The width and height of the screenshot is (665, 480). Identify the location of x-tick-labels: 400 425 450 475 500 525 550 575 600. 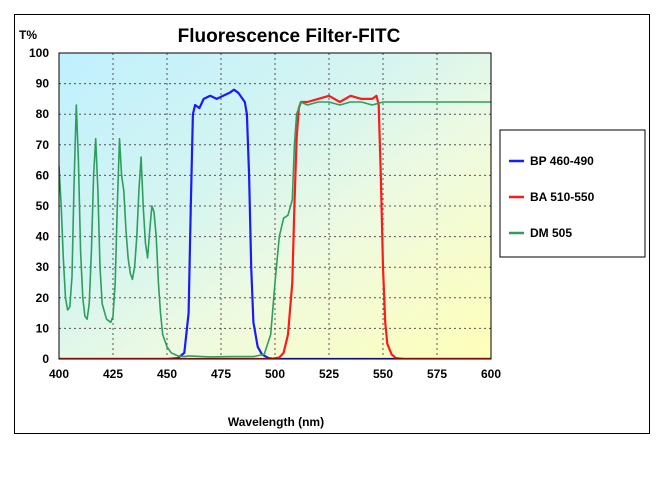
(275, 374).